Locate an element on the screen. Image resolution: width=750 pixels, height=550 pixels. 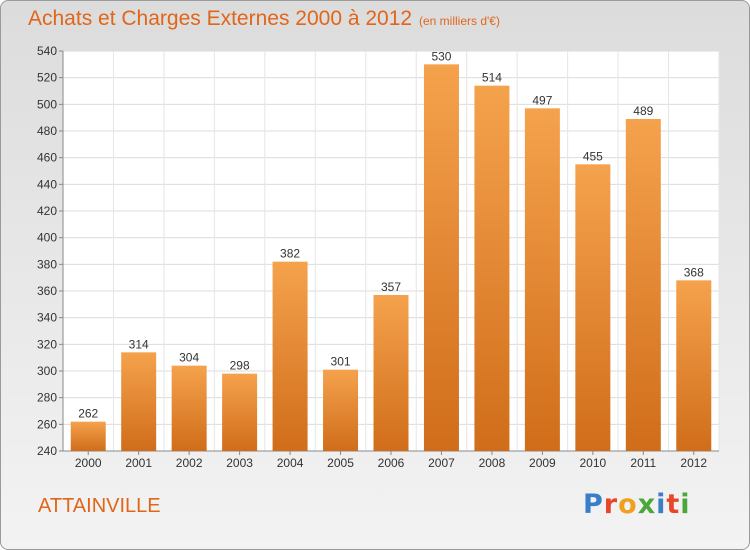
y-tick-label: 380 is located at coordinates (47, 264).